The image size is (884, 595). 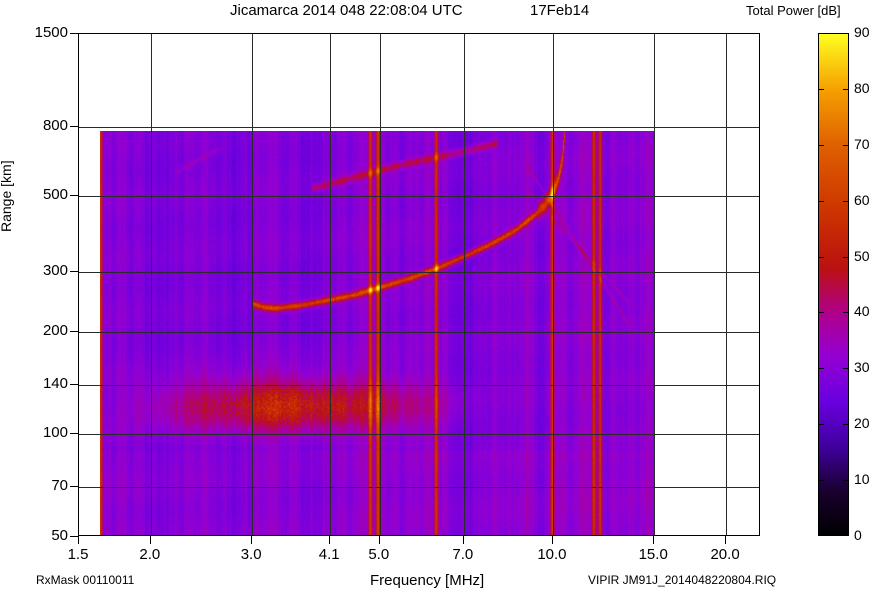 I want to click on y-axis-tick-label: 1500, so click(x=51, y=32).